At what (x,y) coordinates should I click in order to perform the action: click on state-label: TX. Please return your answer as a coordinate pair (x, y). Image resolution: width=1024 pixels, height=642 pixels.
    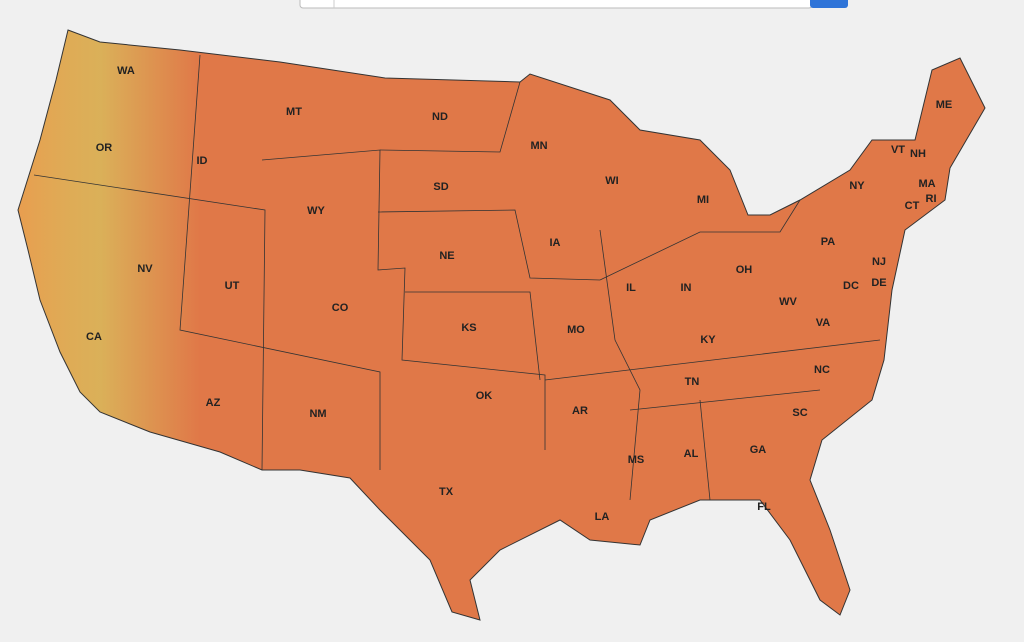
    Looking at the image, I should click on (446, 492).